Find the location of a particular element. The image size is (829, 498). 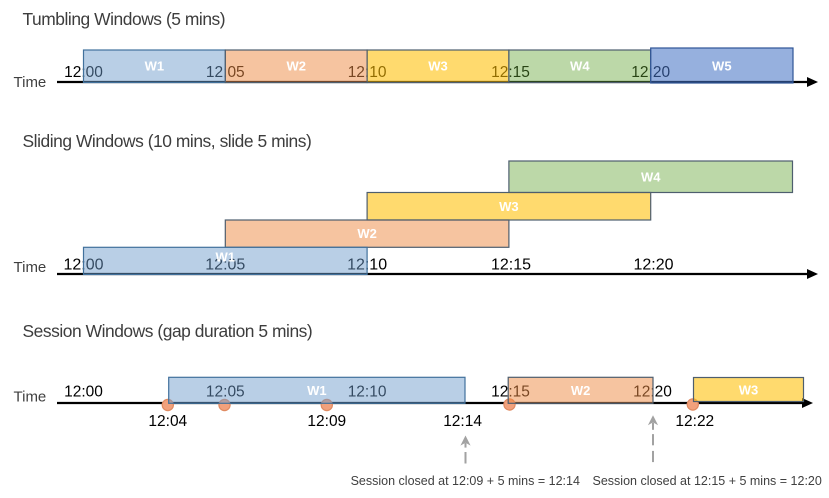

svg-text:Session closed at 12:09 + 5 mi: Session closed at 12:09 + 5 mins = 12:14 is located at coordinates (465, 481).